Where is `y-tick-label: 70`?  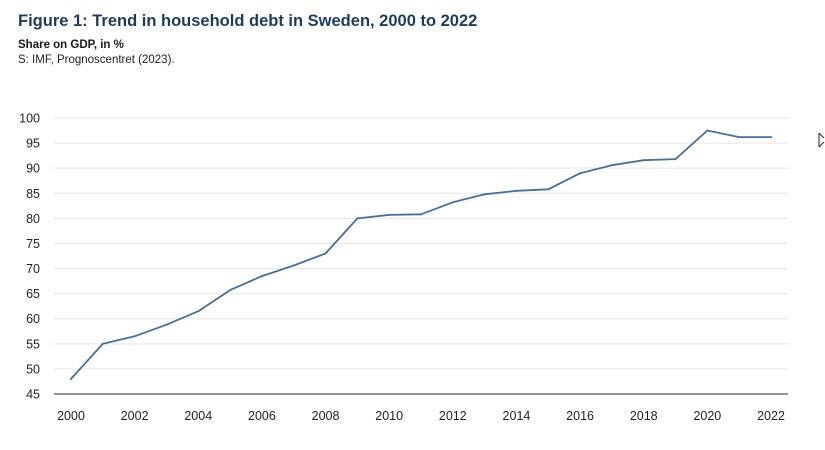
y-tick-label: 70 is located at coordinates (33, 269).